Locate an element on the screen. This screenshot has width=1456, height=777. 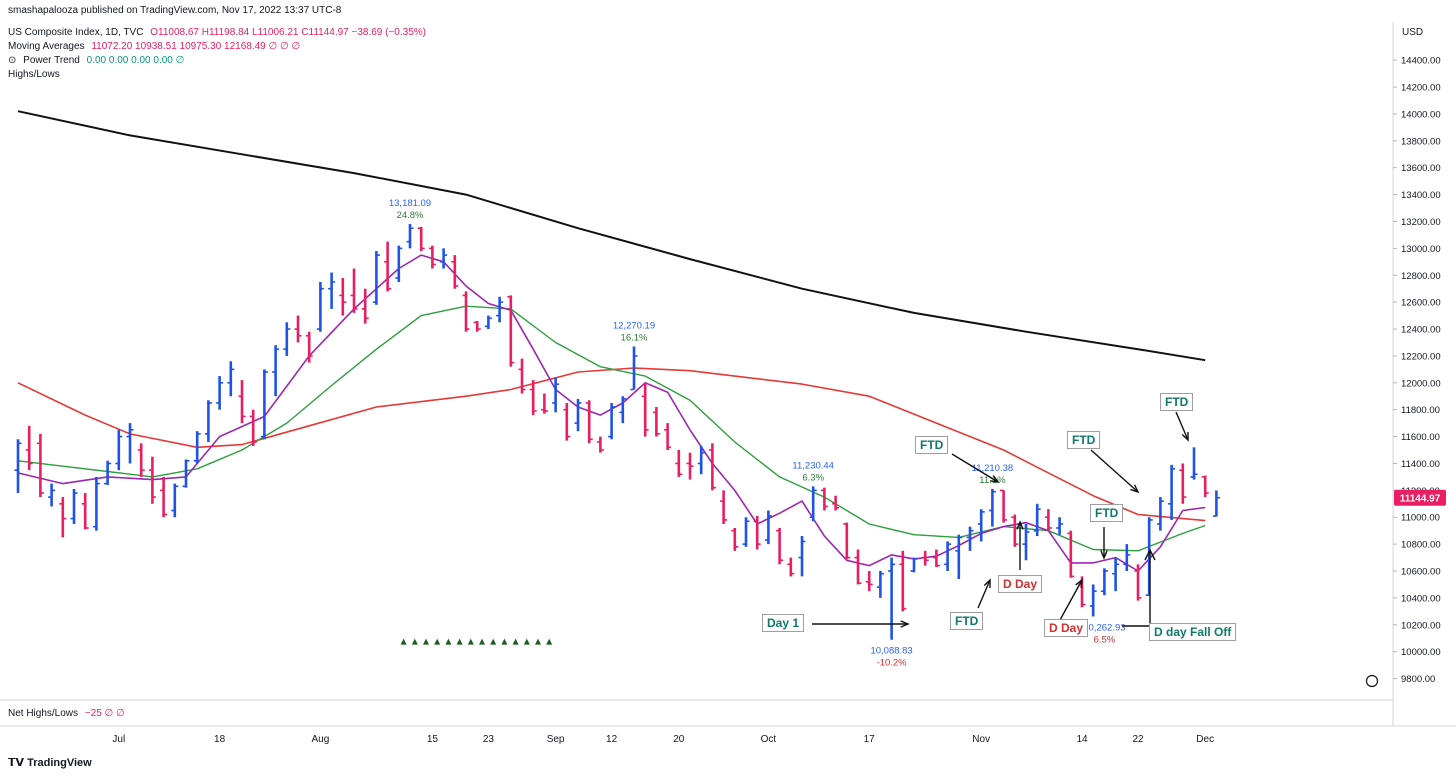
y-tick-label: 12200.00 is located at coordinates (1421, 356).